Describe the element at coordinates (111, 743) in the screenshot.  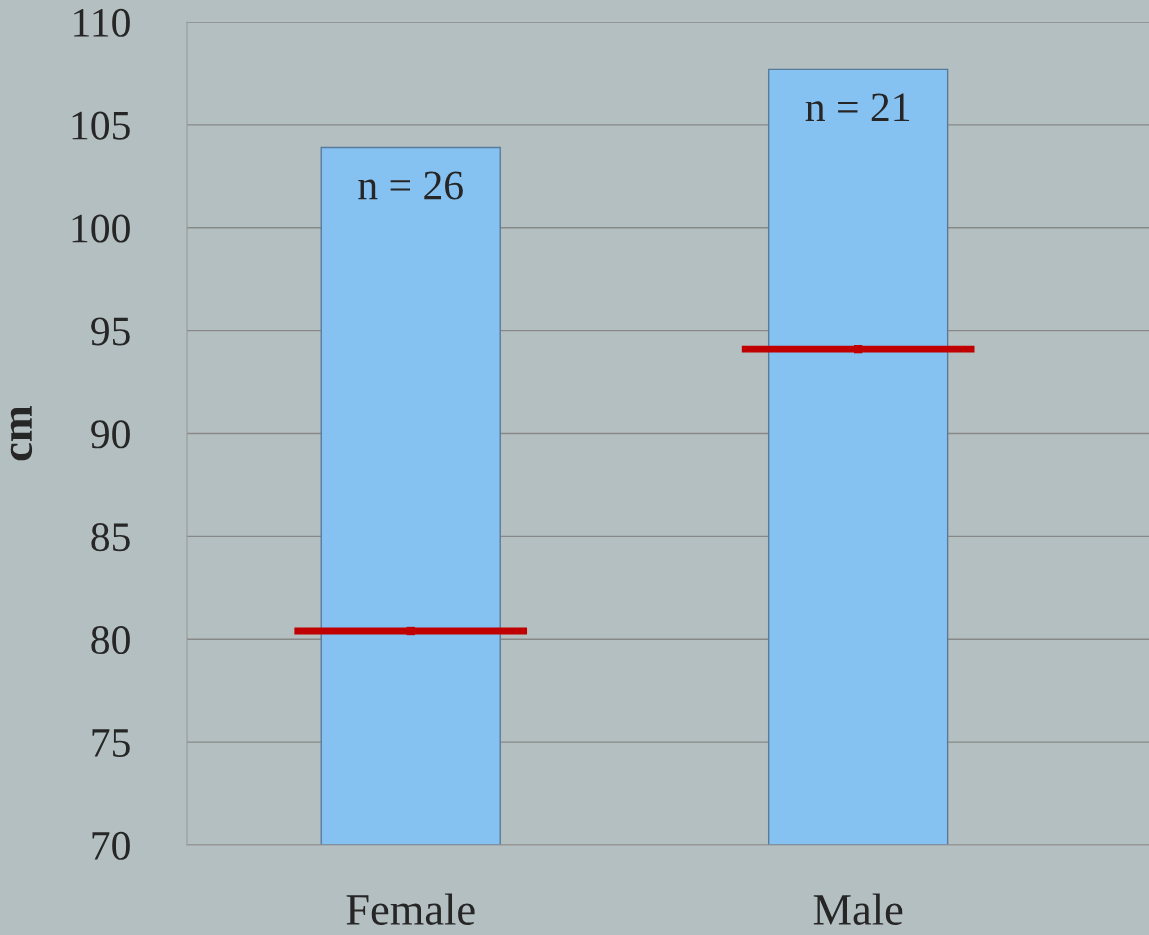
I see `y-tick-label: 75` at that location.